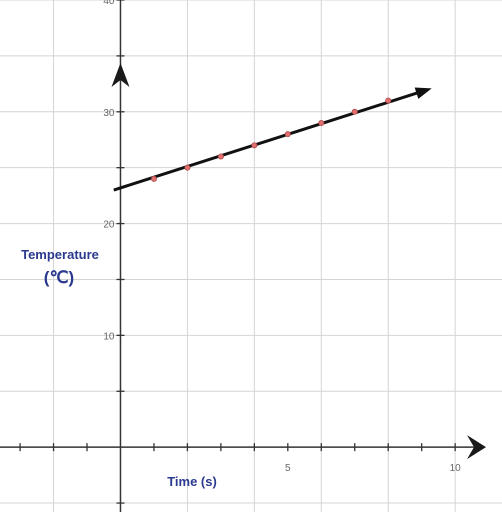 The height and width of the screenshot is (512, 502). Describe the element at coordinates (109, 113) in the screenshot. I see `y-tick-label: 30` at that location.